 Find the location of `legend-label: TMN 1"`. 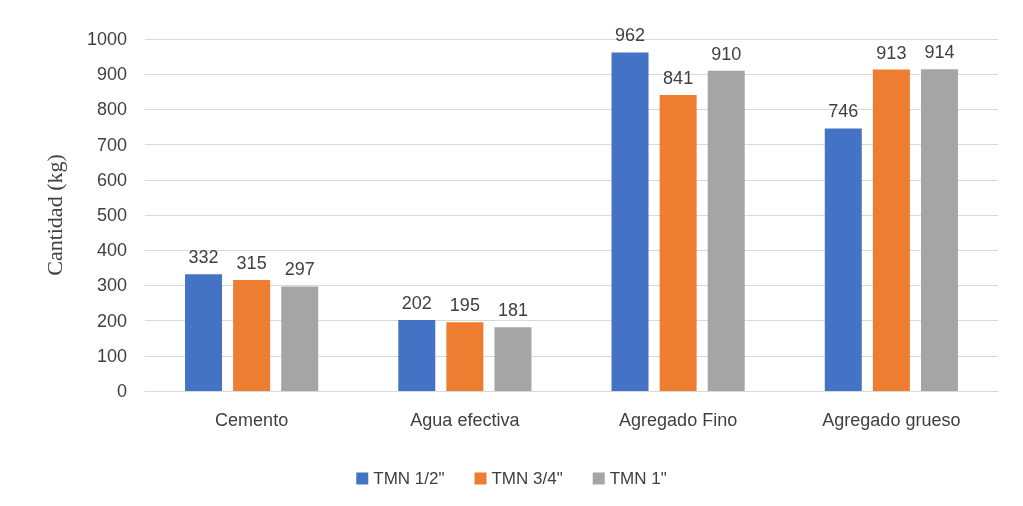

legend-label: TMN 1" is located at coordinates (638, 478).